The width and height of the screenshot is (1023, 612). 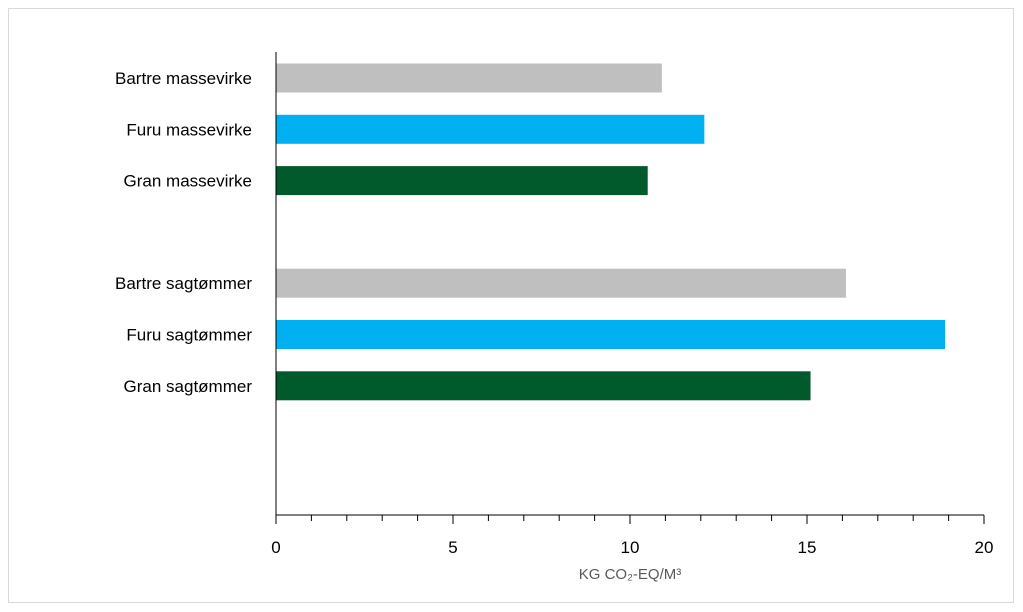 I want to click on bar-gran-sagtommer, so click(x=543, y=386).